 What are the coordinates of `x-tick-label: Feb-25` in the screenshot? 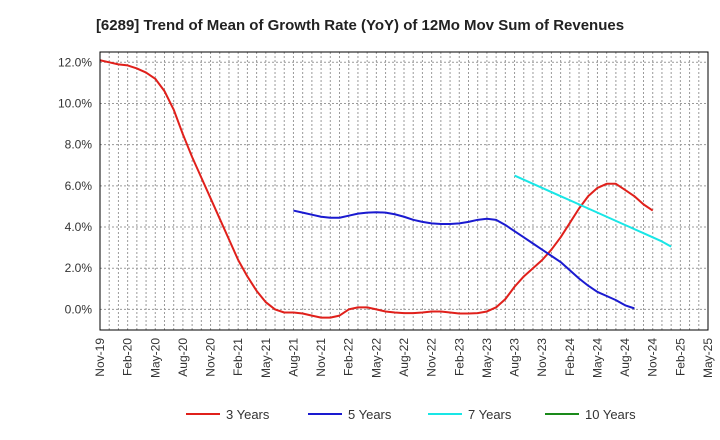 It's located at (680, 357).